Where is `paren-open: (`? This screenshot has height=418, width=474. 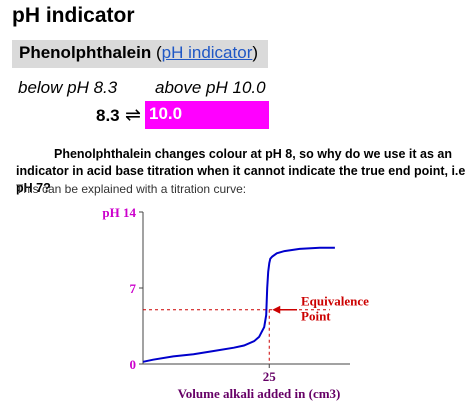 paren-open: ( is located at coordinates (158, 52).